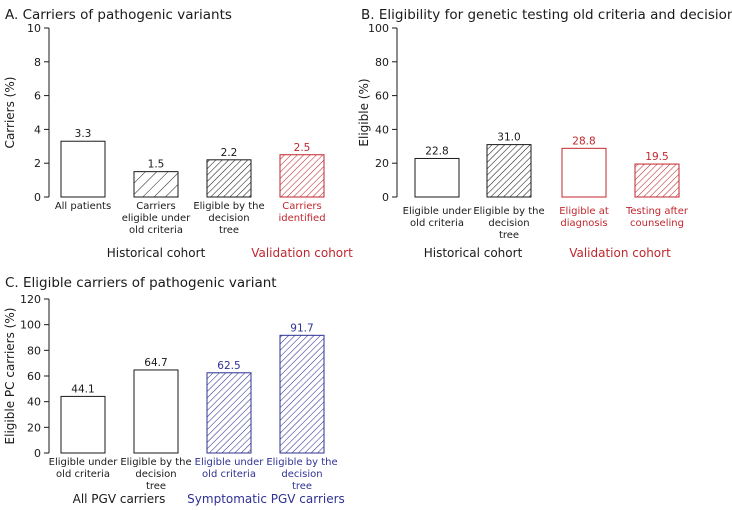 This screenshot has width=732, height=510. Describe the element at coordinates (37, 62) in the screenshot. I see `y-tick-label: 8` at that location.